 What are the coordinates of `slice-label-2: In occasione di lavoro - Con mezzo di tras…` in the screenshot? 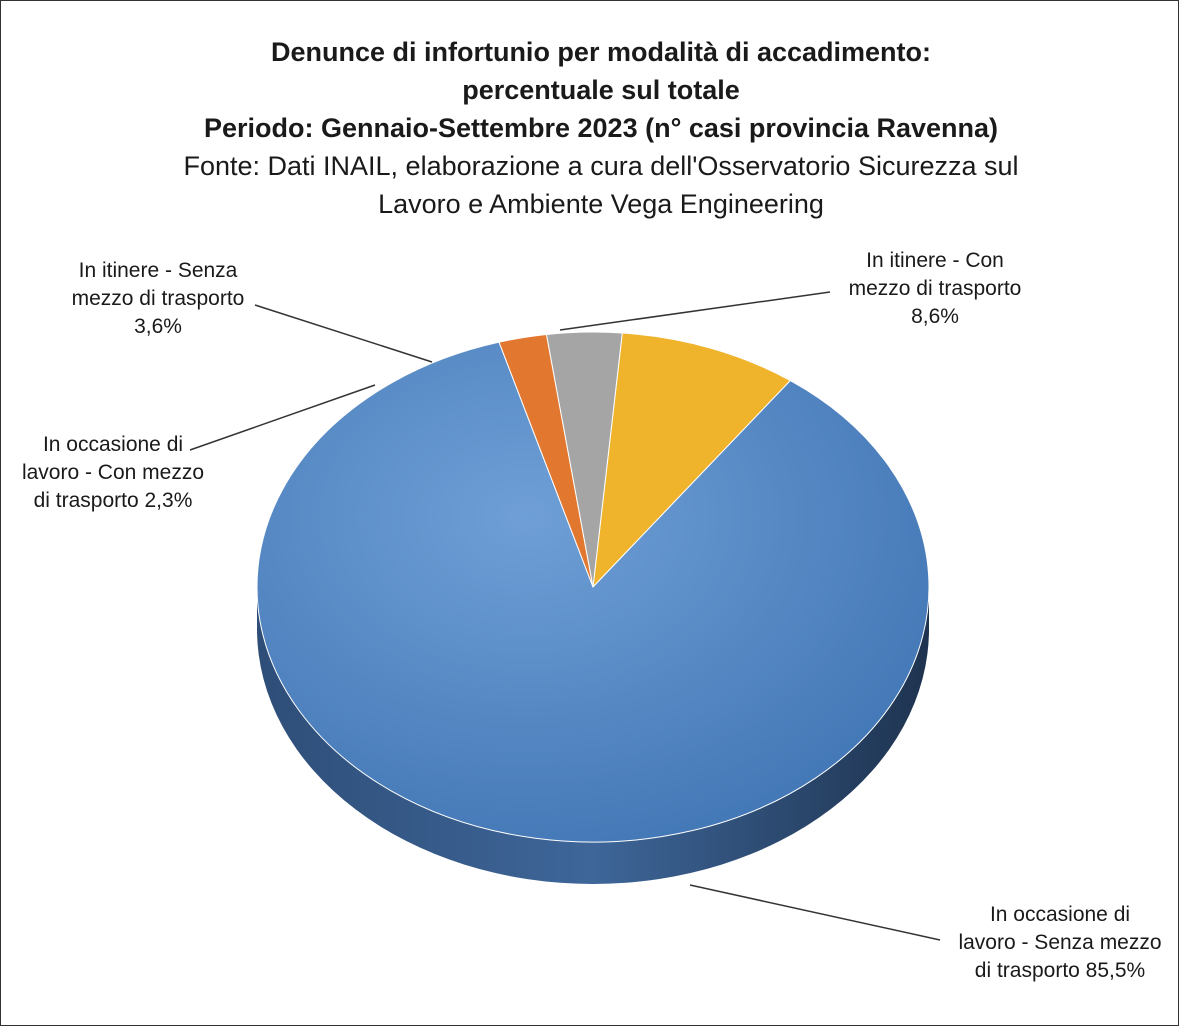 It's located at (113, 472).